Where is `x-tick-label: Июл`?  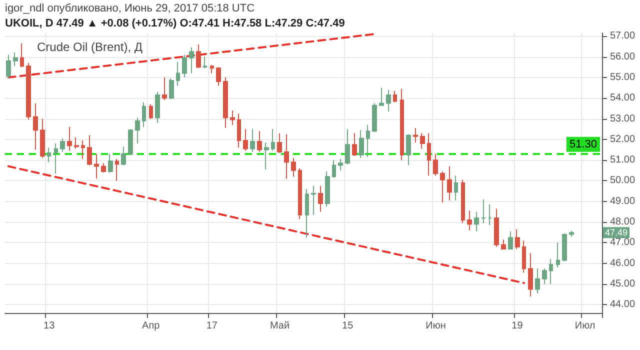
x-tick-label: Июл is located at coordinates (585, 326).